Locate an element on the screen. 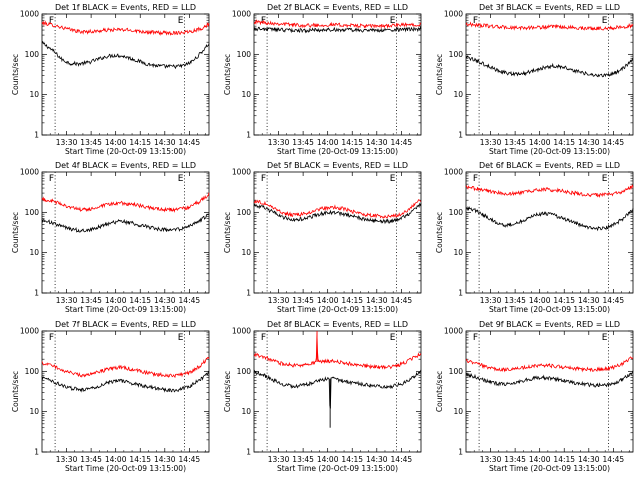 This screenshot has width=640, height=480. panel-title: Det 1f BLACK = Events, RED = LLD is located at coordinates (125, 7).